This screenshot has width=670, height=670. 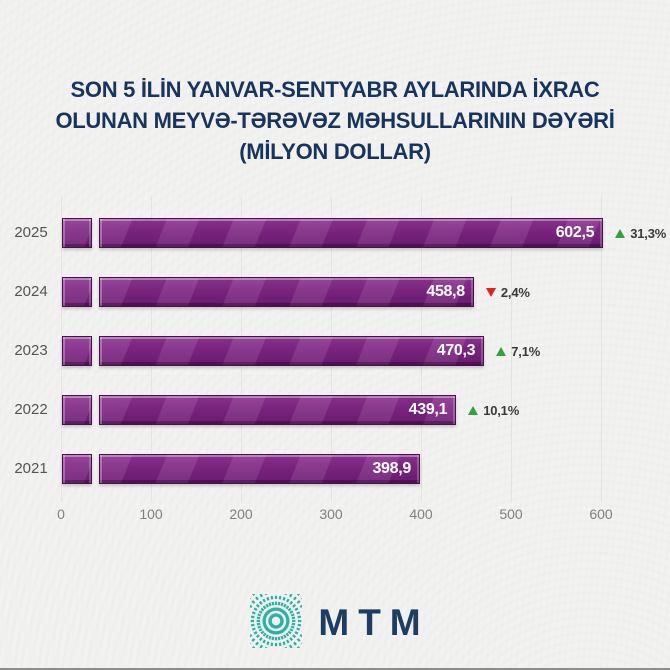 What do you see at coordinates (31, 232) in the screenshot?
I see `year-label: 2025` at bounding box center [31, 232].